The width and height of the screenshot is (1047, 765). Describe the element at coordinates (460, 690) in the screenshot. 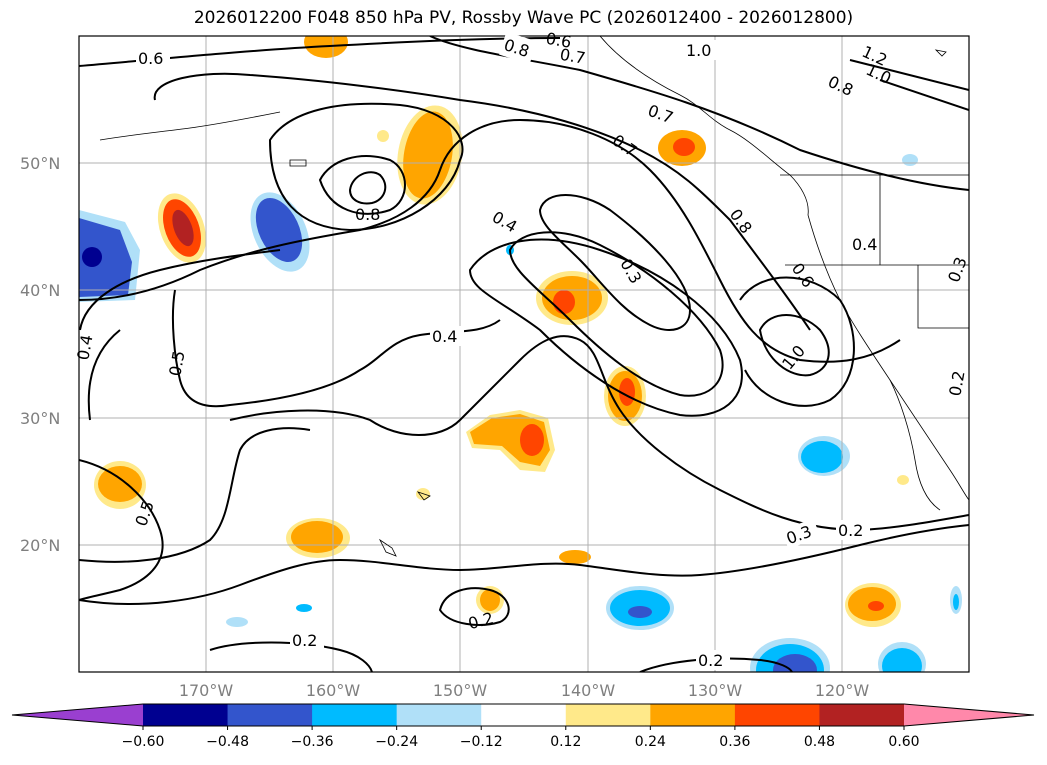

I see `lon-label: 150°W` at that location.